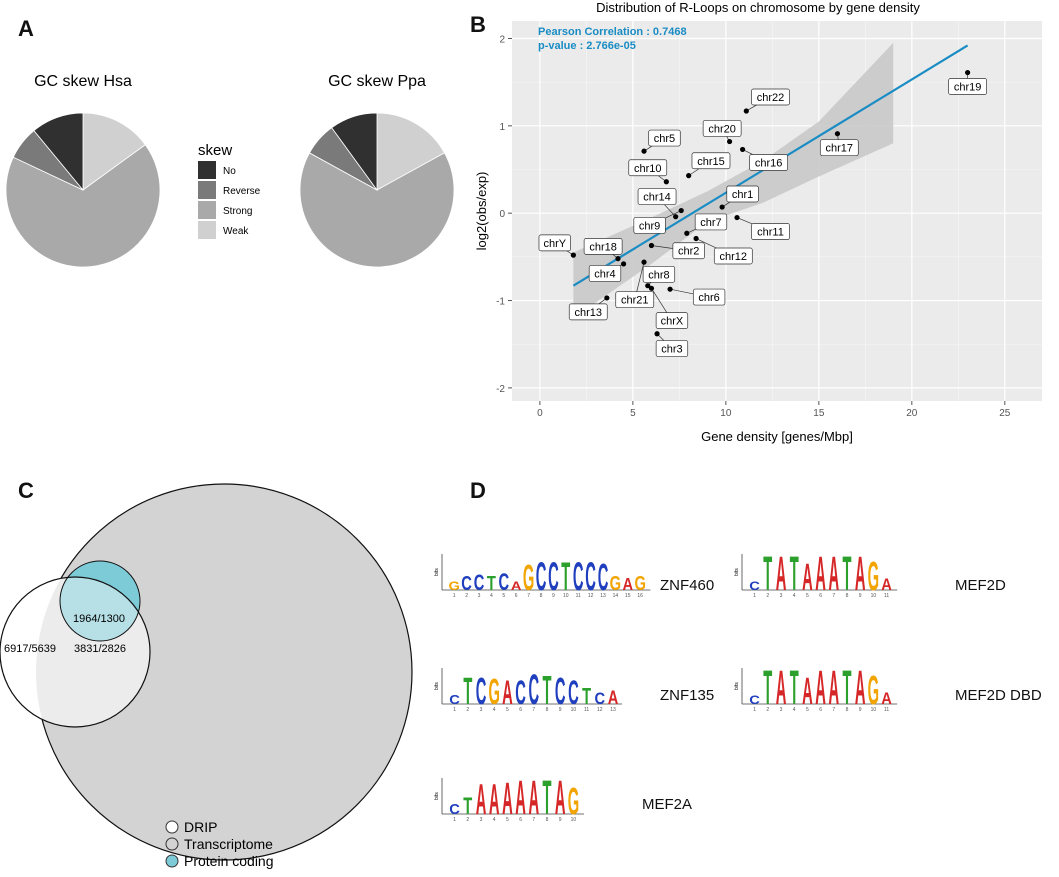  Describe the element at coordinates (886, 596) in the screenshot. I see `logo-position: 11` at that location.